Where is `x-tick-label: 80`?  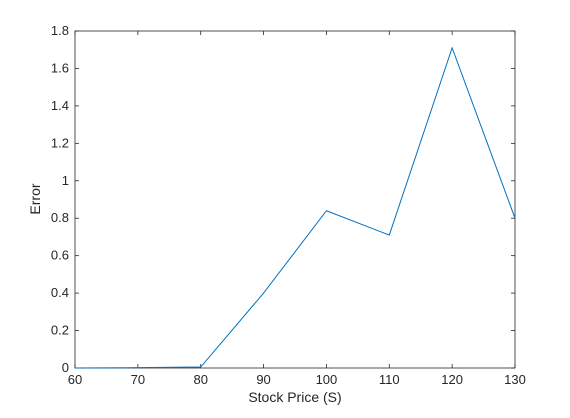
x-tick-label: 80 is located at coordinates (200, 379).